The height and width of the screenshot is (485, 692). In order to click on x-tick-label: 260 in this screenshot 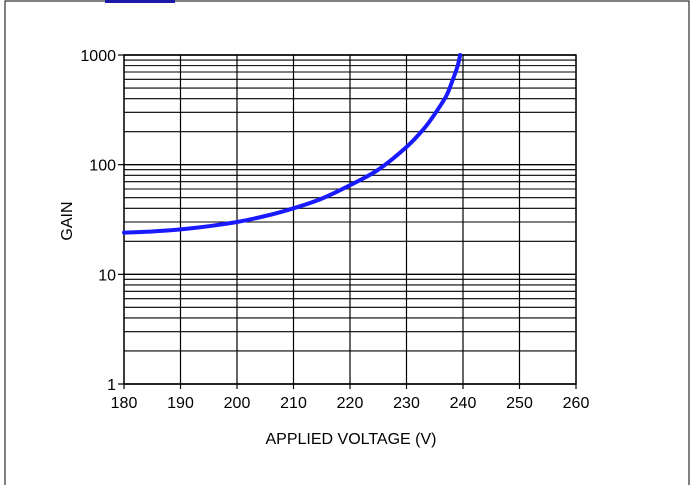, I will do `click(576, 403)`.